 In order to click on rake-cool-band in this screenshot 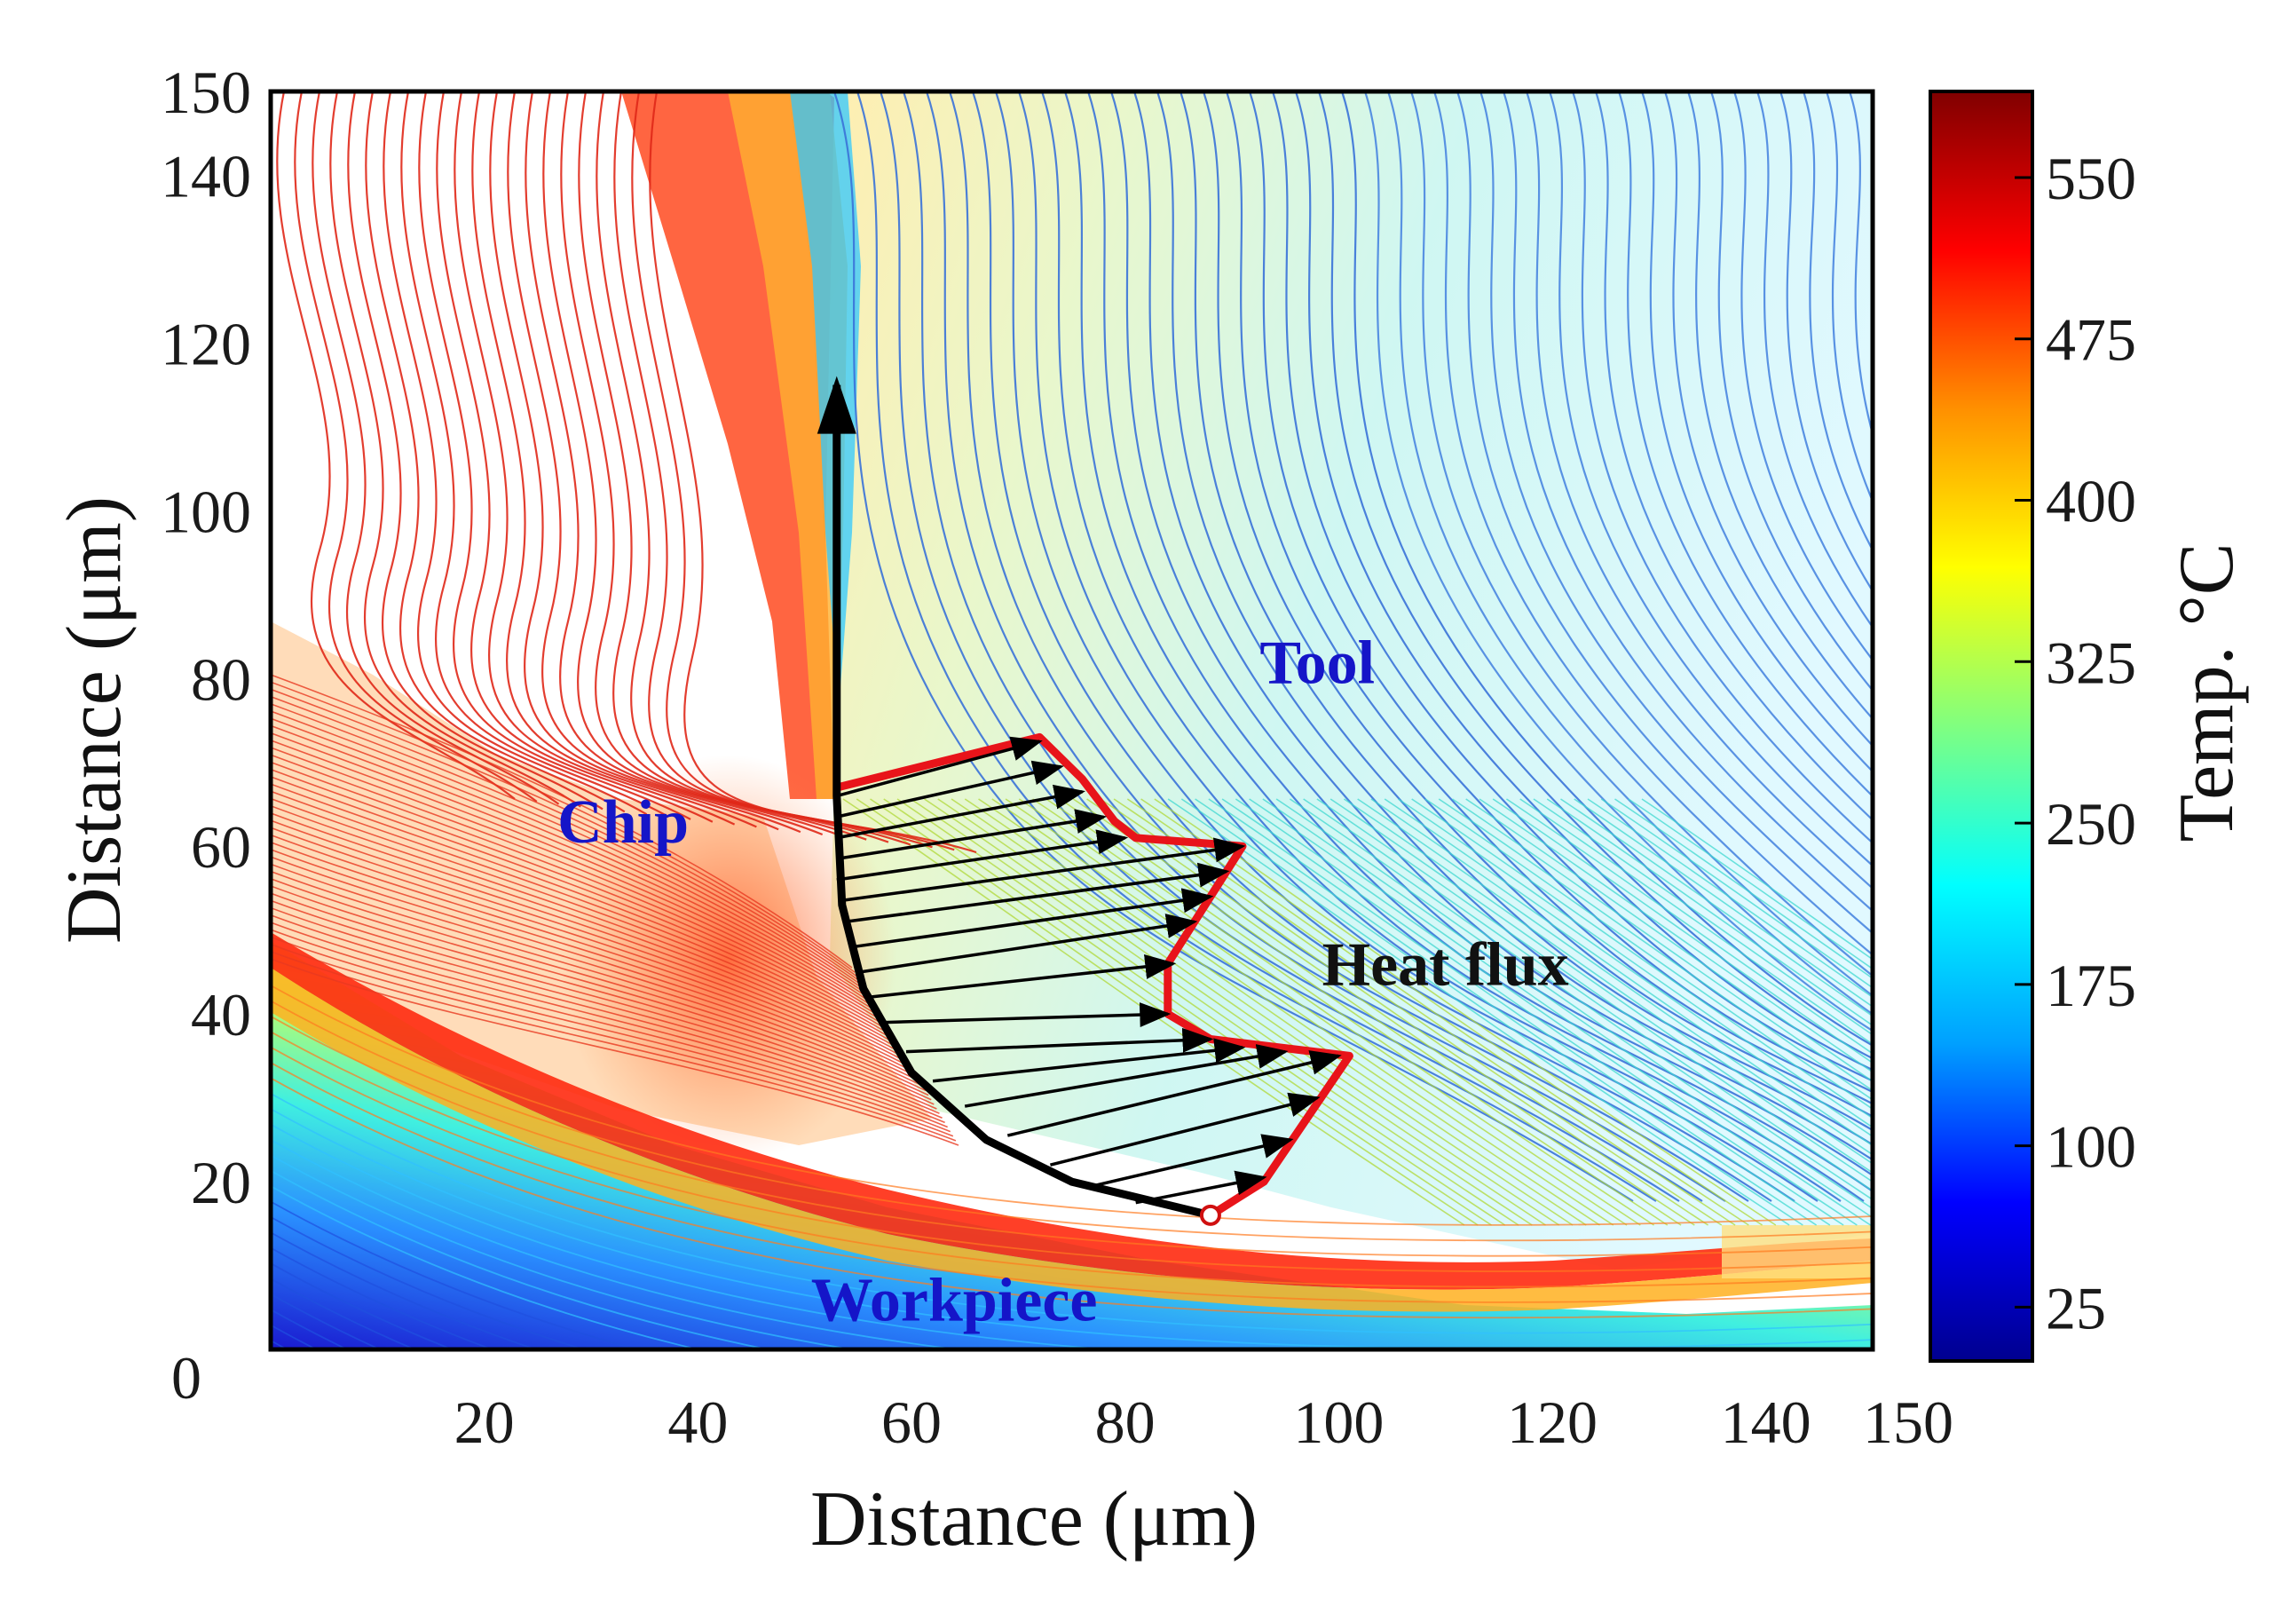, I will do `click(825, 400)`.